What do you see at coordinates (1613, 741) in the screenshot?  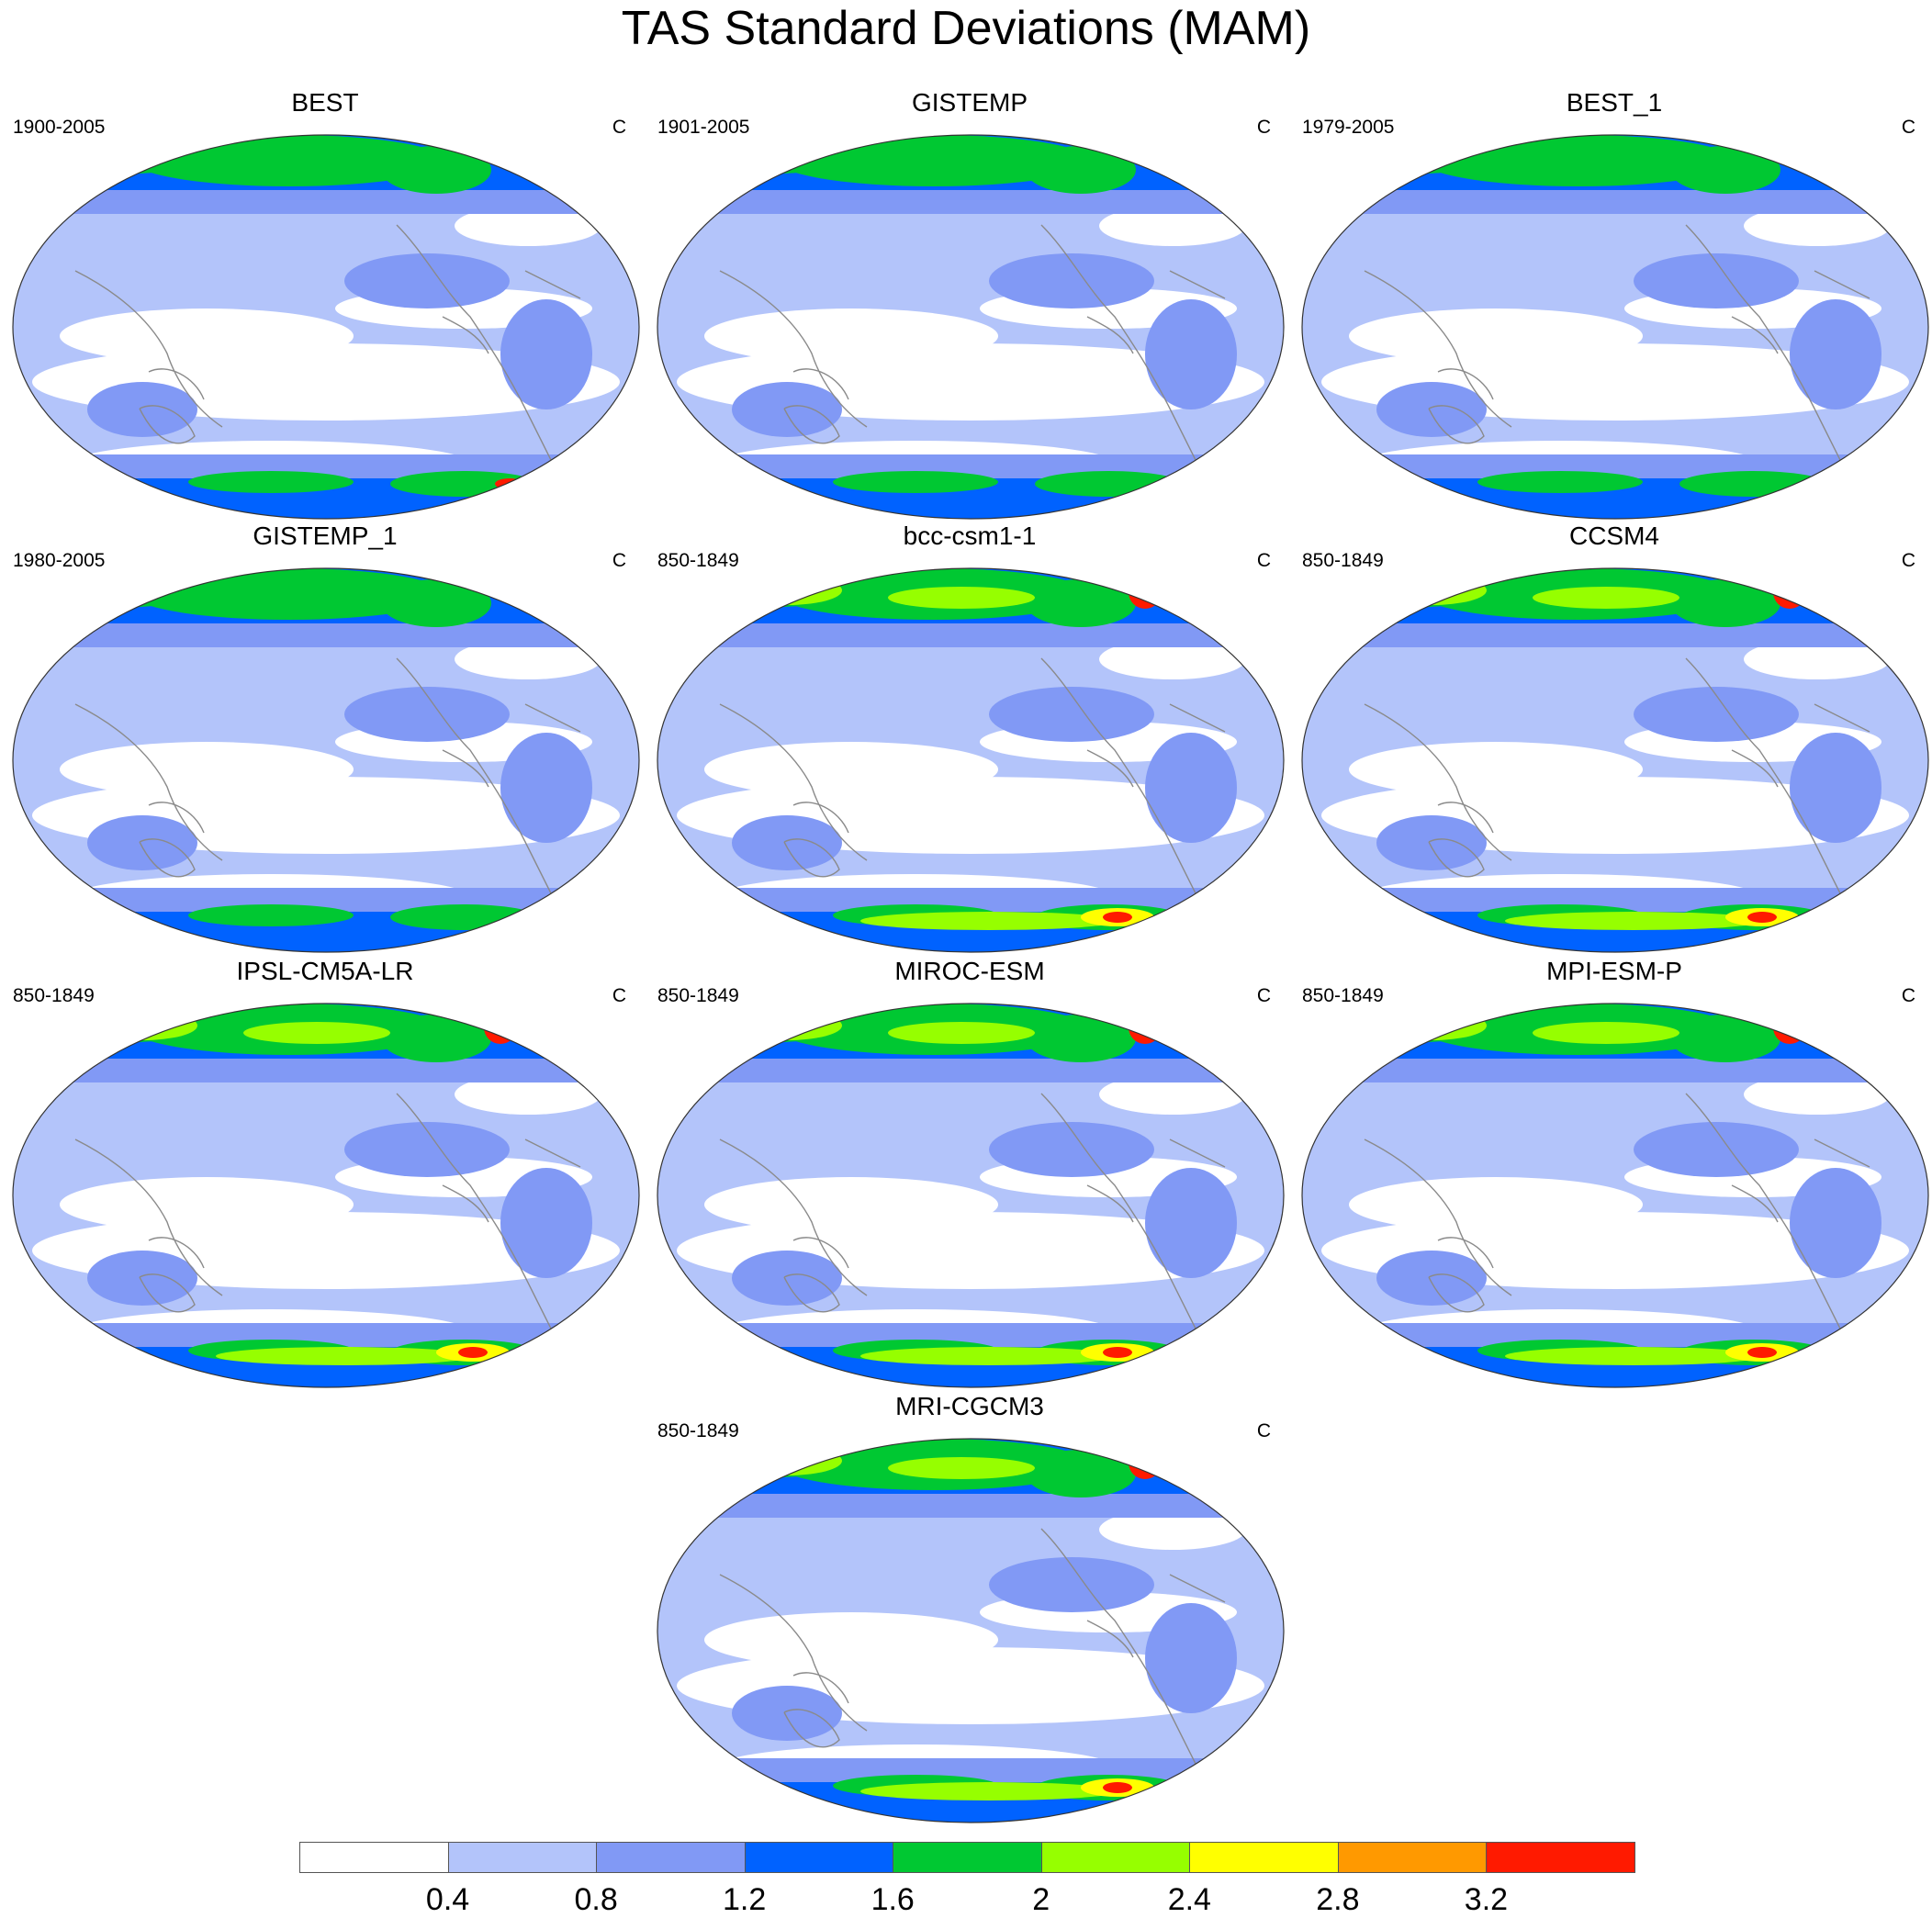 I see `map-panel: CCSM4 850-1849 C` at bounding box center [1613, 741].